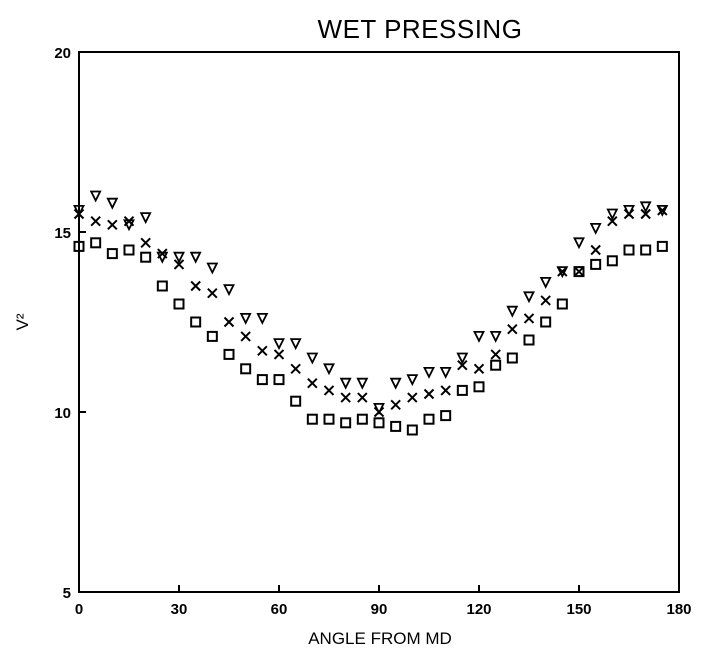 The width and height of the screenshot is (708, 656). Describe the element at coordinates (380, 638) in the screenshot. I see `x-axis-label: ANGLE FROM MD` at that location.